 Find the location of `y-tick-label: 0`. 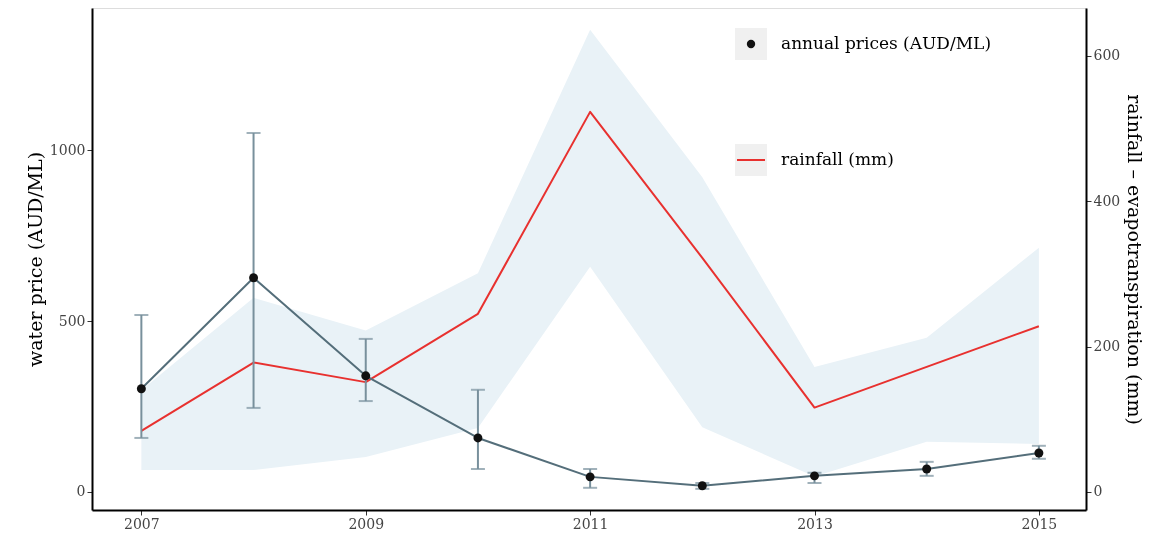

y-tick-label: 0 is located at coordinates (81, 491).